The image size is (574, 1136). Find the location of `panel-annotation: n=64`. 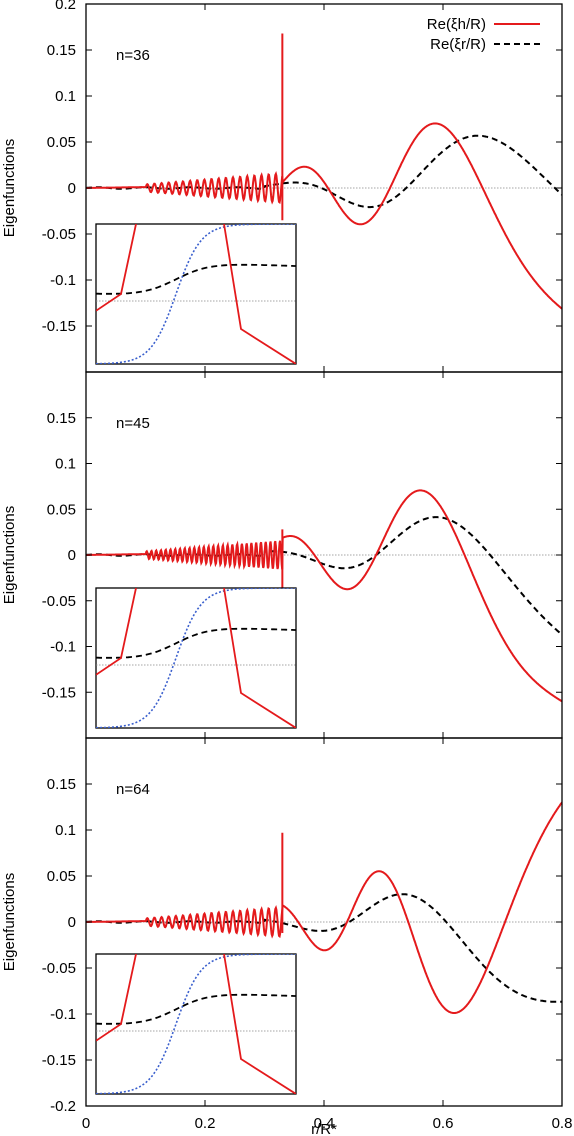

panel-annotation: n=64 is located at coordinates (133, 789).